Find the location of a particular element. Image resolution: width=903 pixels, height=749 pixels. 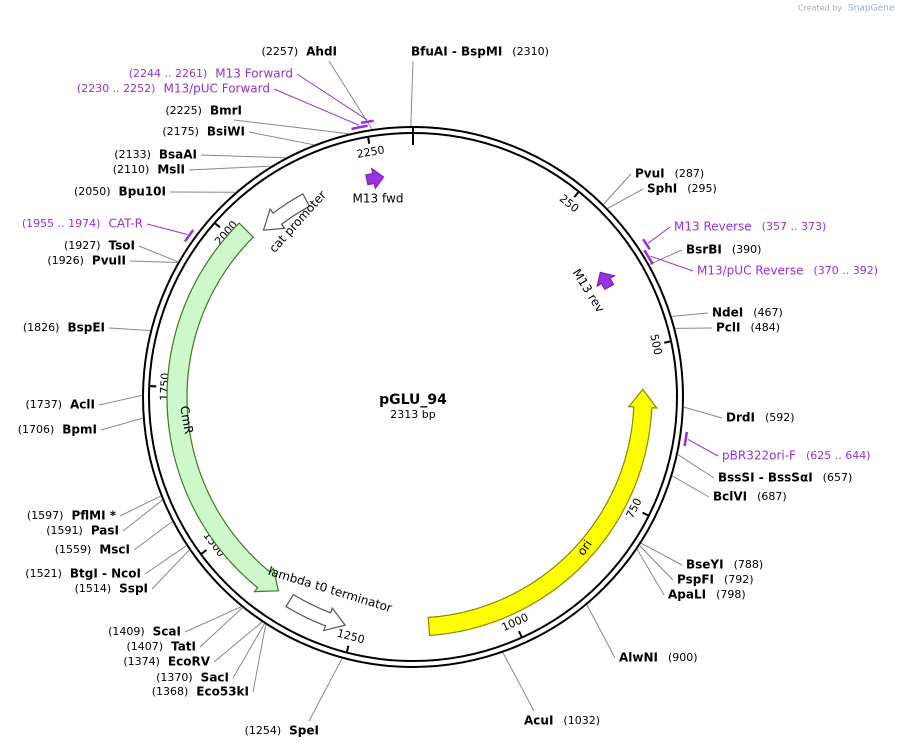

tick-label: 250 is located at coordinates (569, 203).